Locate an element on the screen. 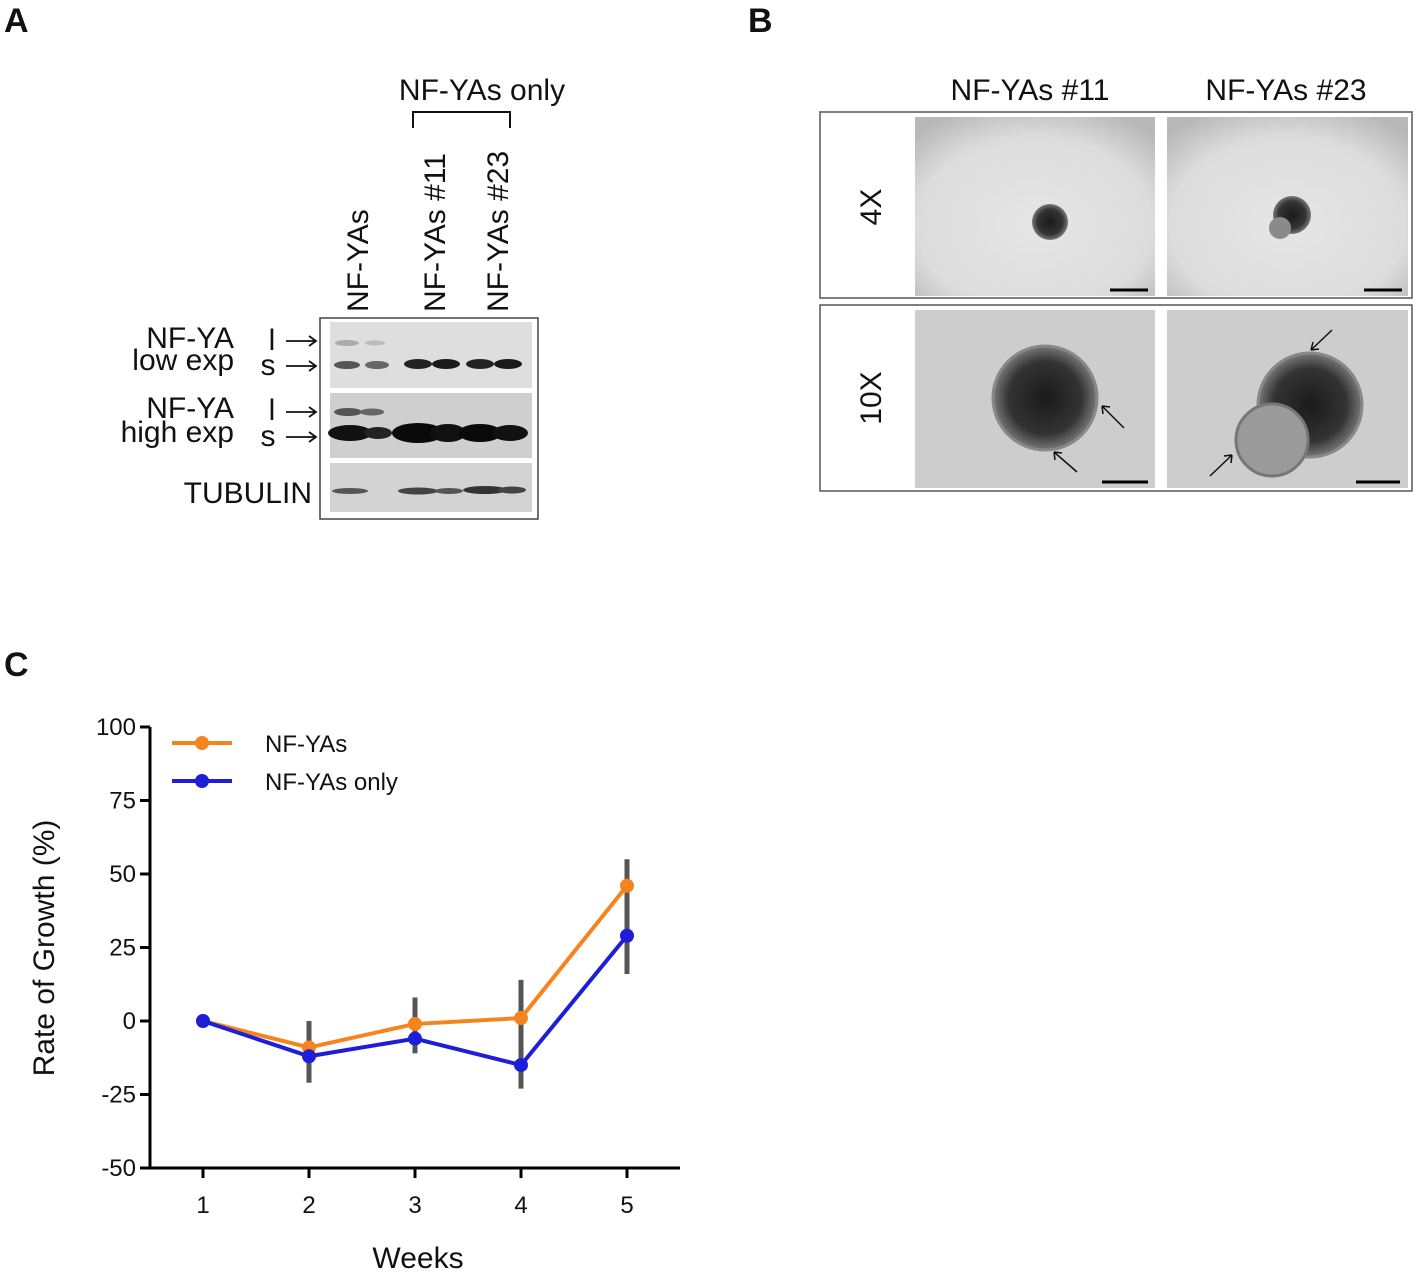 Image resolution: width=1416 pixels, height=1274 pixels. lane-label: NF-YAs is located at coordinates (358, 260).